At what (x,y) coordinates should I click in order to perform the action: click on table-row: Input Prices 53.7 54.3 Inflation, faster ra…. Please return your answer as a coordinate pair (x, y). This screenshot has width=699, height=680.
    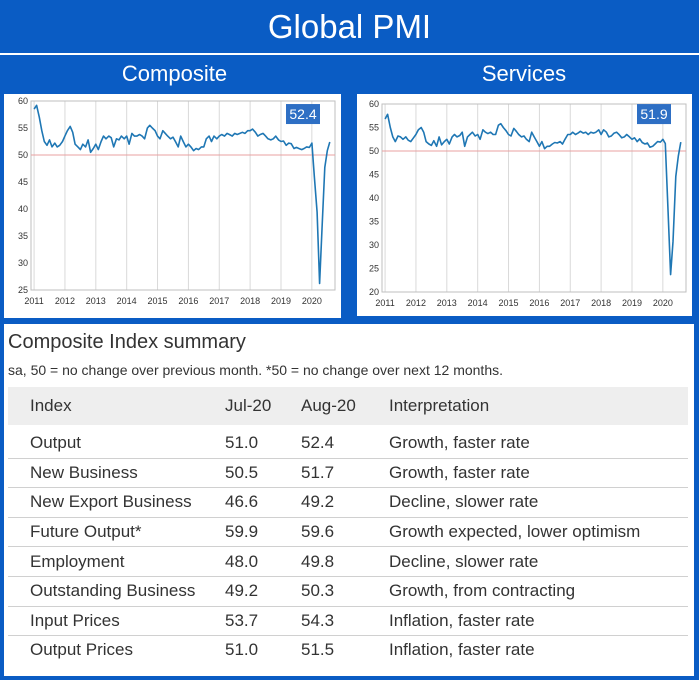
    Looking at the image, I should click on (348, 621).